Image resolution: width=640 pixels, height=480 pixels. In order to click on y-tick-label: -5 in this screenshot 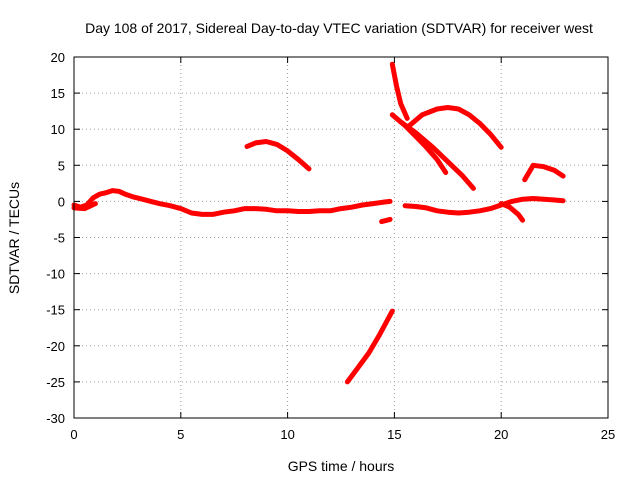, I will do `click(59, 238)`.